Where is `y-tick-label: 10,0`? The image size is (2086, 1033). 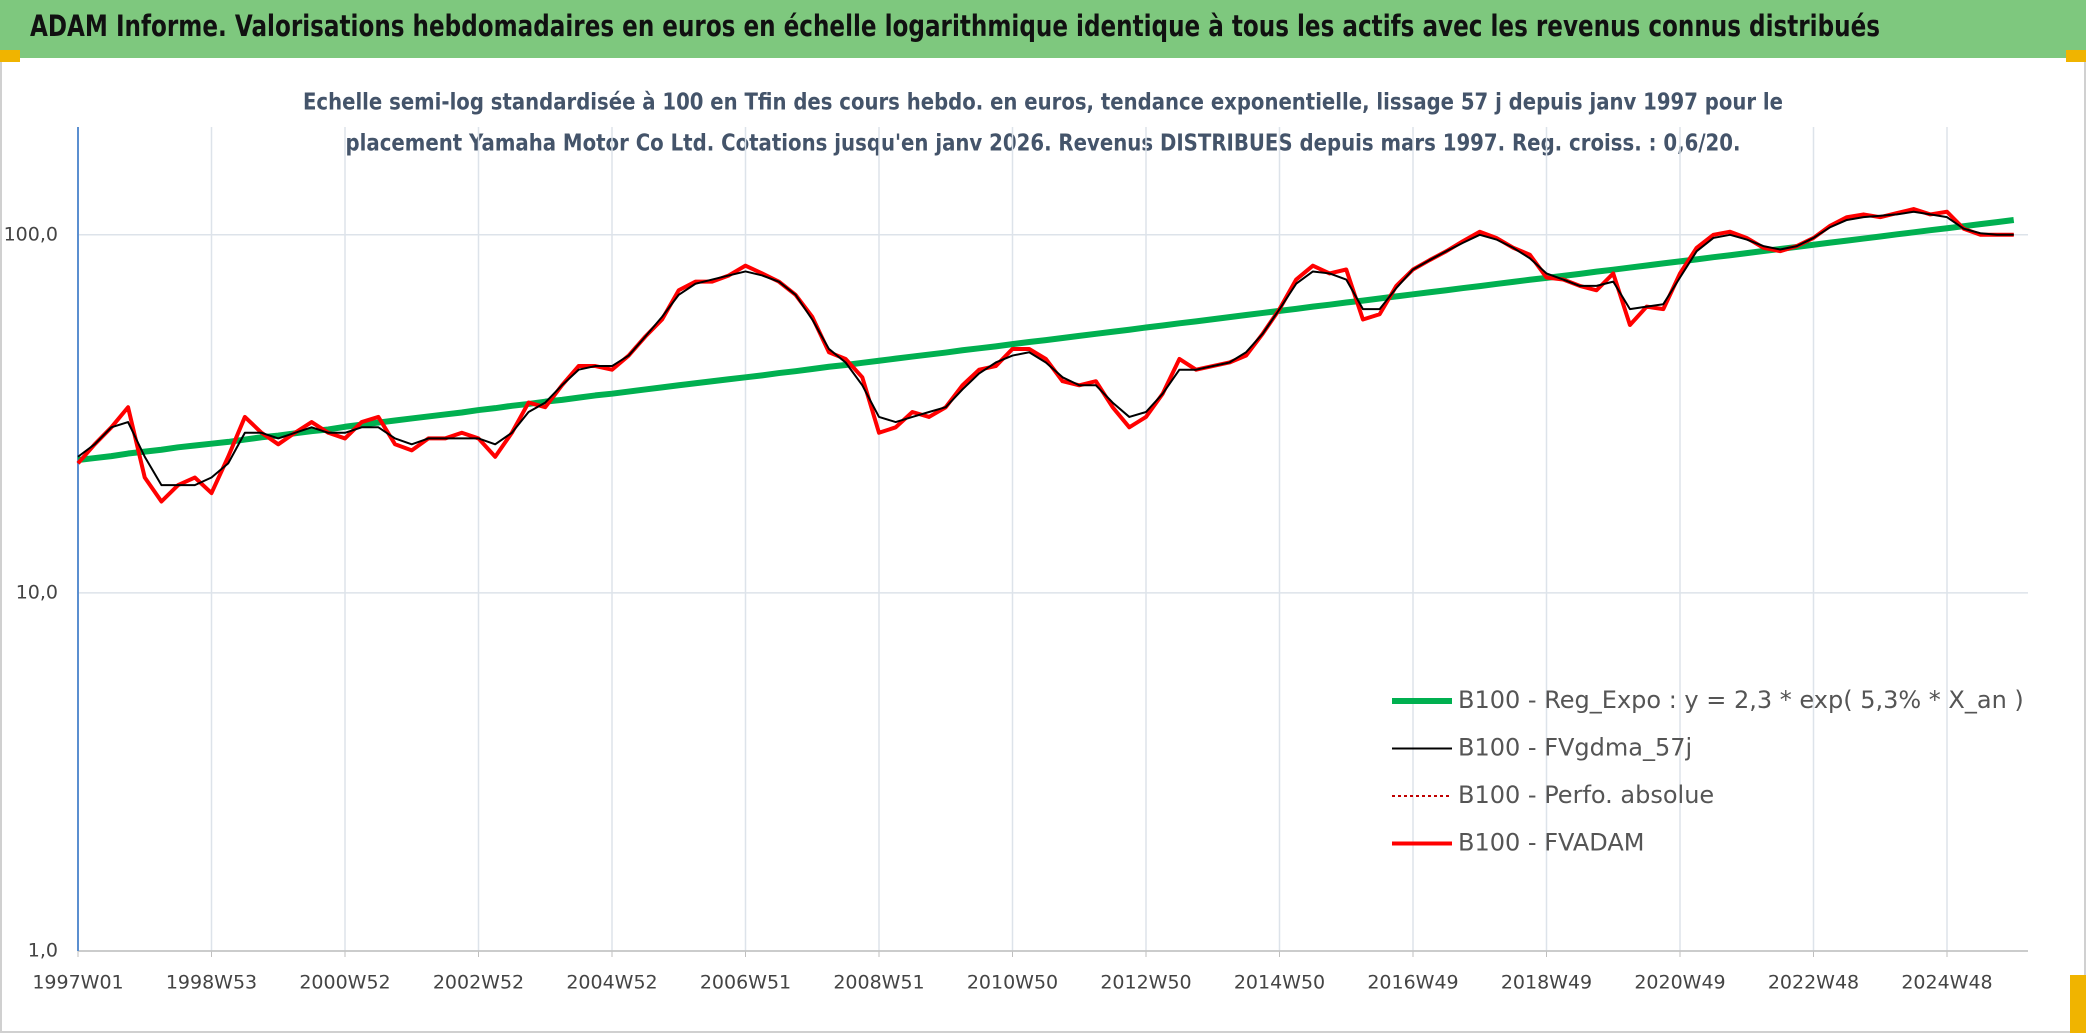
y-tick-label: 10,0 is located at coordinates (37, 592).